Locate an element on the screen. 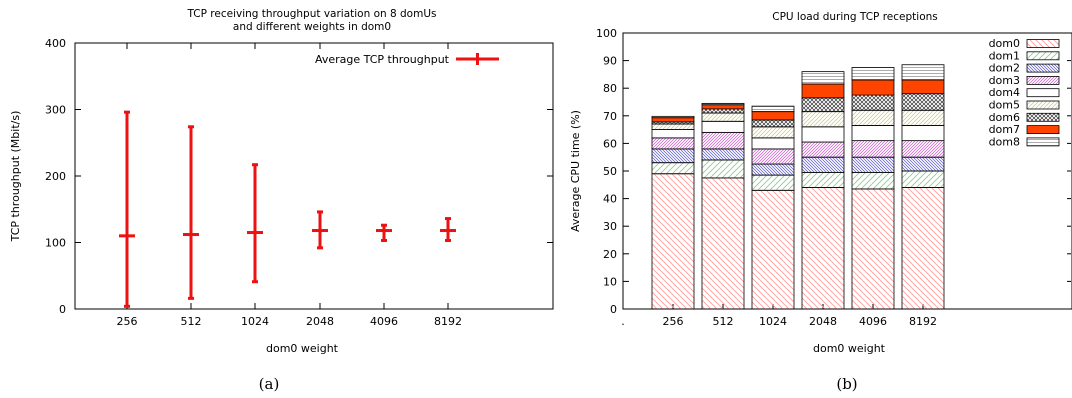 Image resolution: width=1072 pixels, height=398 pixels. chart-b-y-tick-label: 0 is located at coordinates (613, 309).